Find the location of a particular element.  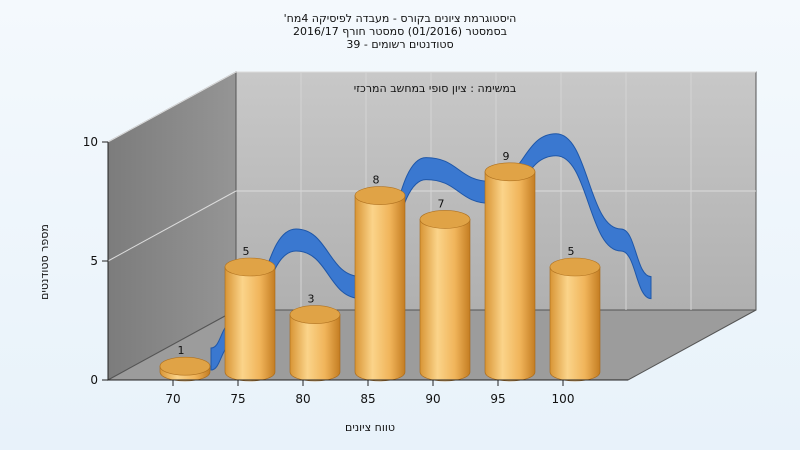

bar-value-label: 8 is located at coordinates (376, 180).